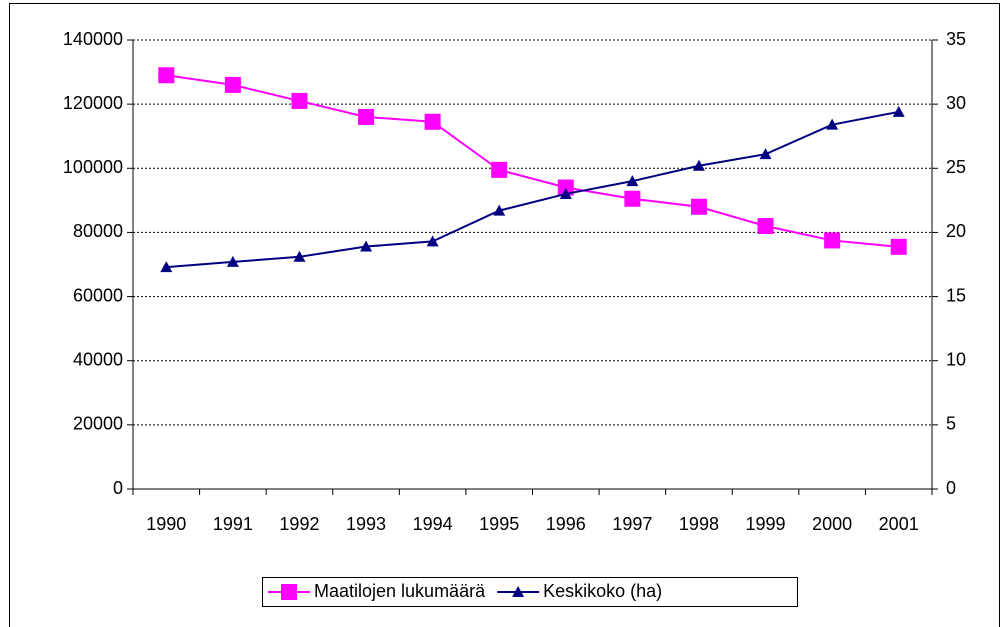  I want to click on y2-tick-label: 0, so click(951, 488).